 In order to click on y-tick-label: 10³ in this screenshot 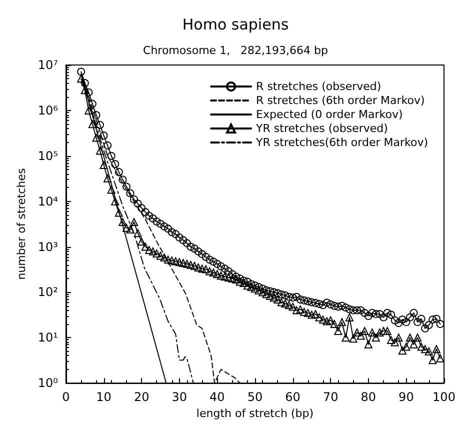, I will do `click(48, 247)`.